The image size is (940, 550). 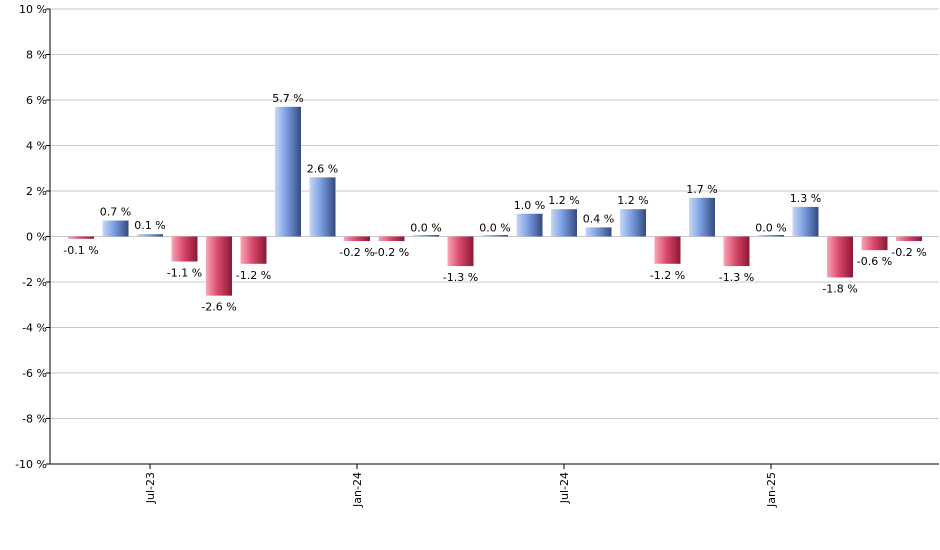 What do you see at coordinates (33, 9) in the screenshot?
I see `y-tick-label: 10 %` at bounding box center [33, 9].